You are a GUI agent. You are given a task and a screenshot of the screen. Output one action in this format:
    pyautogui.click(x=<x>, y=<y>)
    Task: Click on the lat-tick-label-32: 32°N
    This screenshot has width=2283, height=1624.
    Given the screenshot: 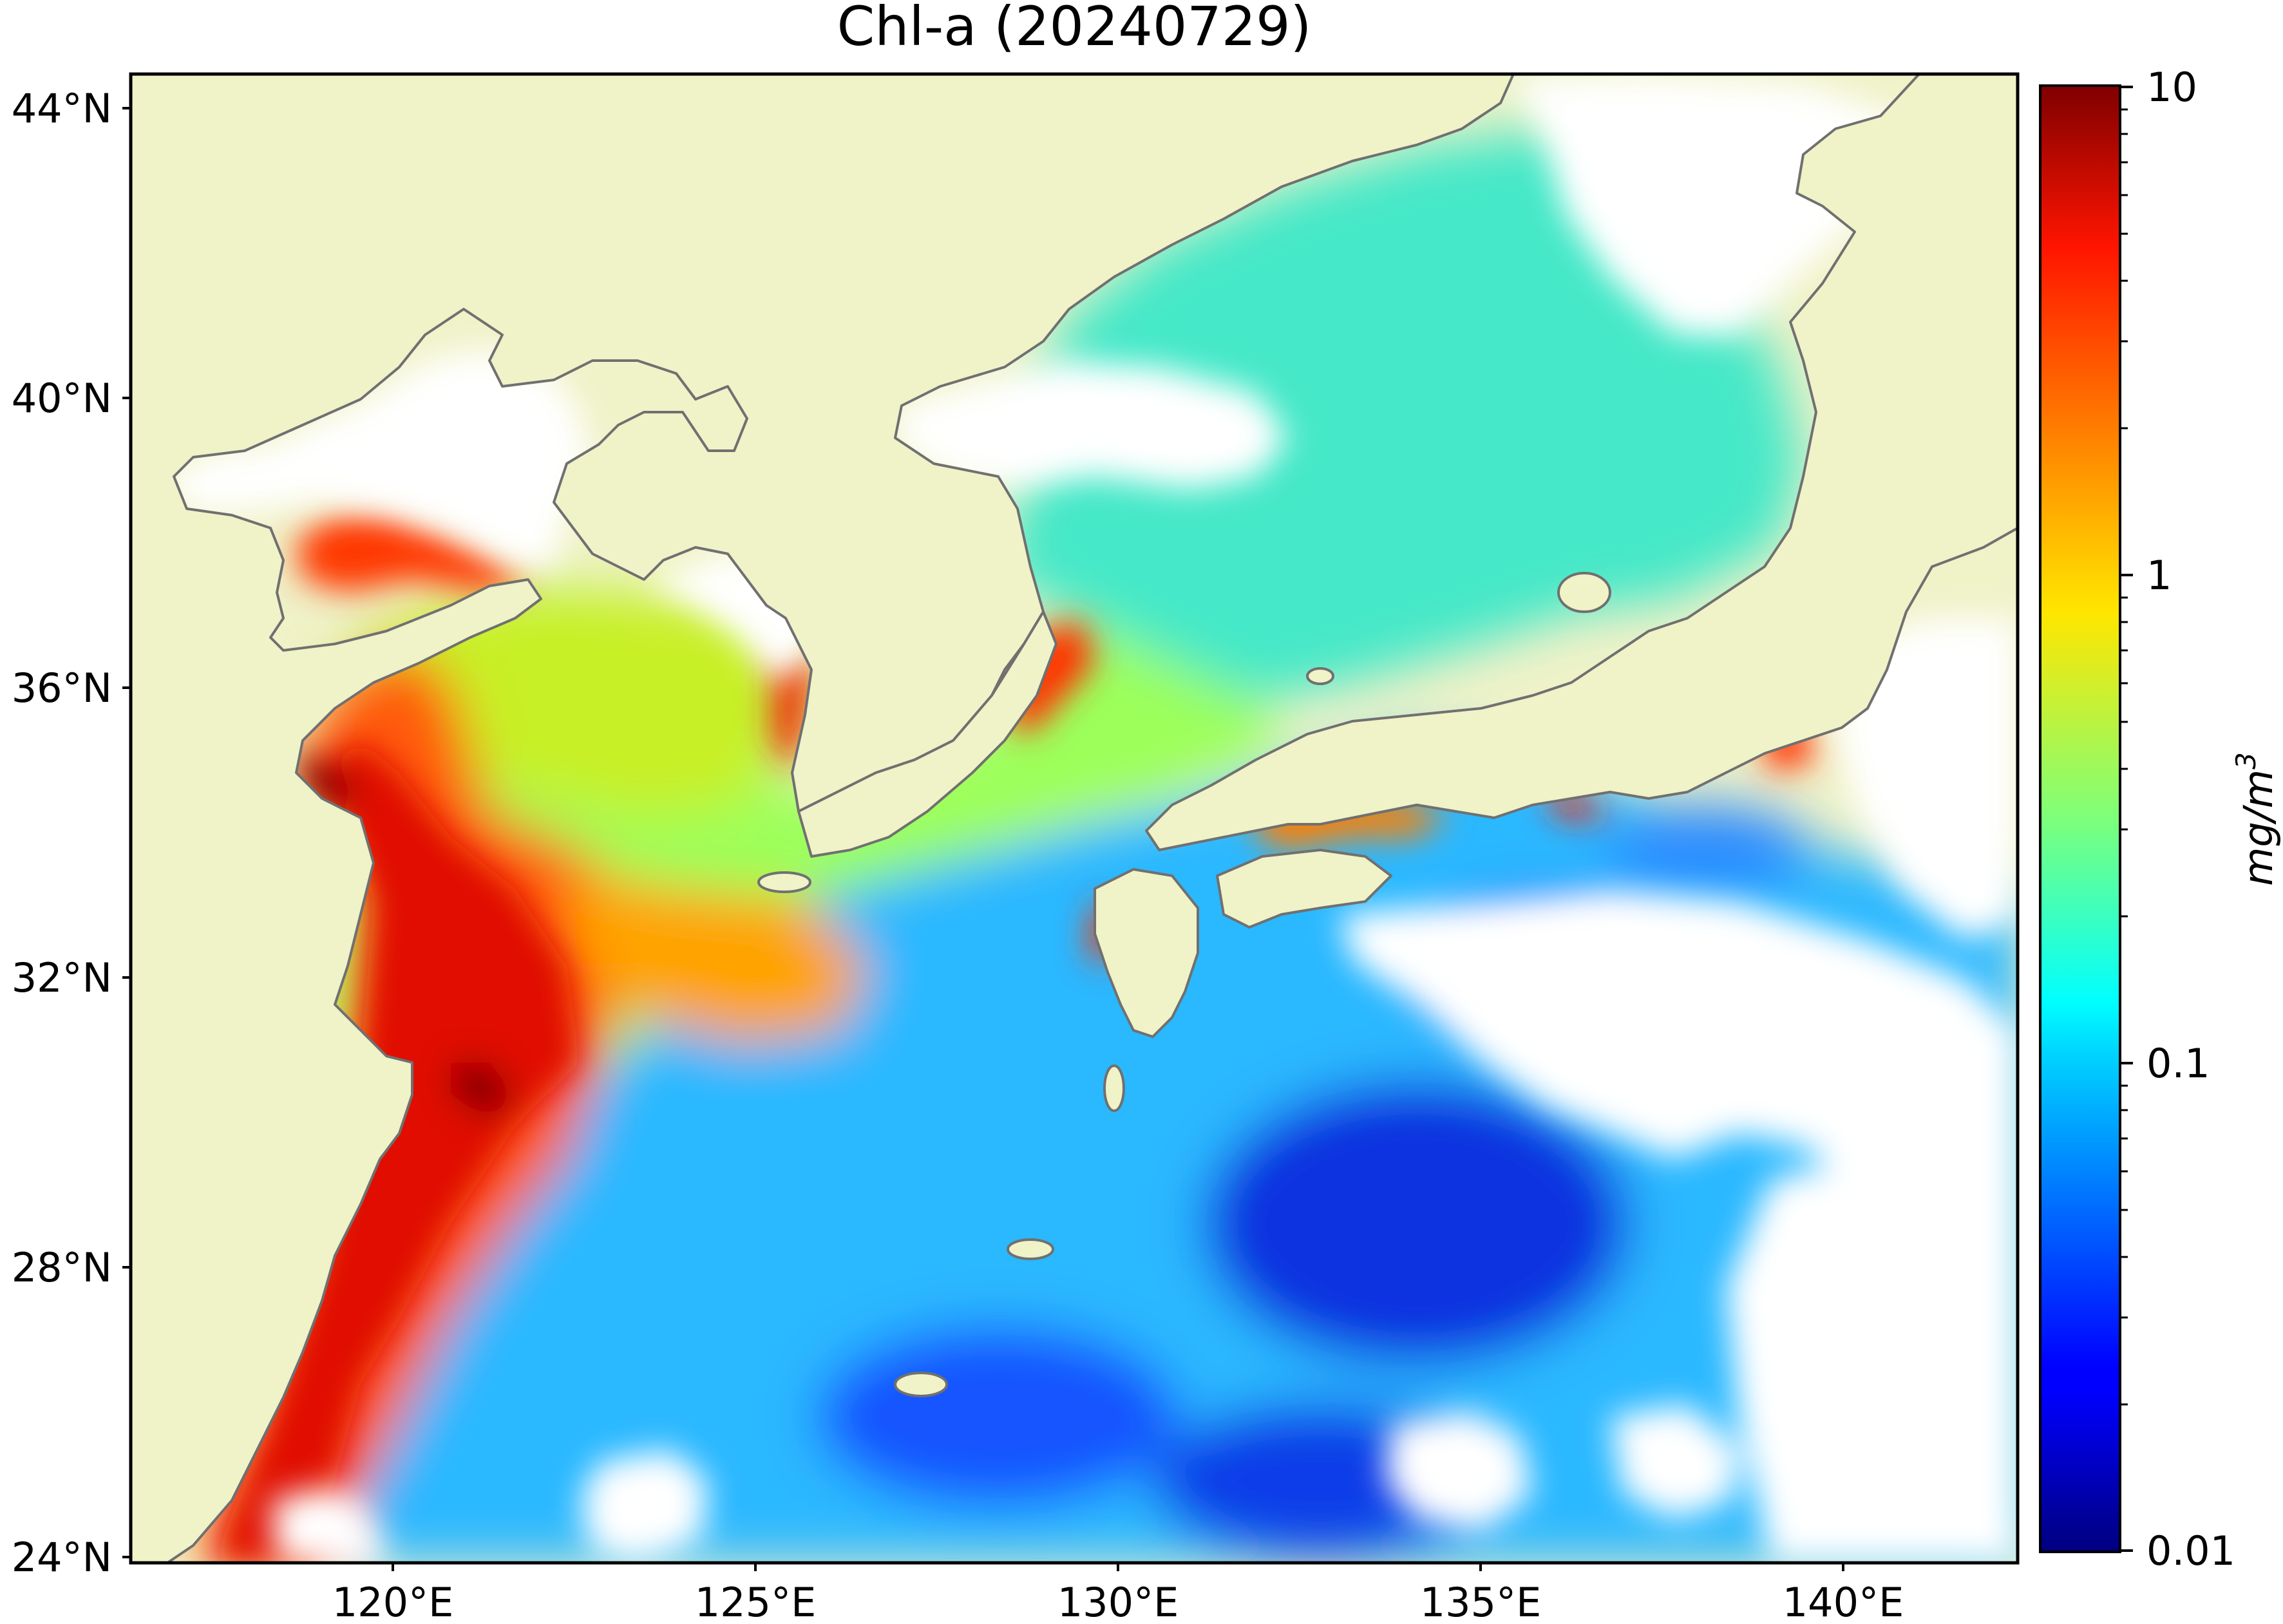 What is the action you would take?
    pyautogui.click(x=62, y=977)
    